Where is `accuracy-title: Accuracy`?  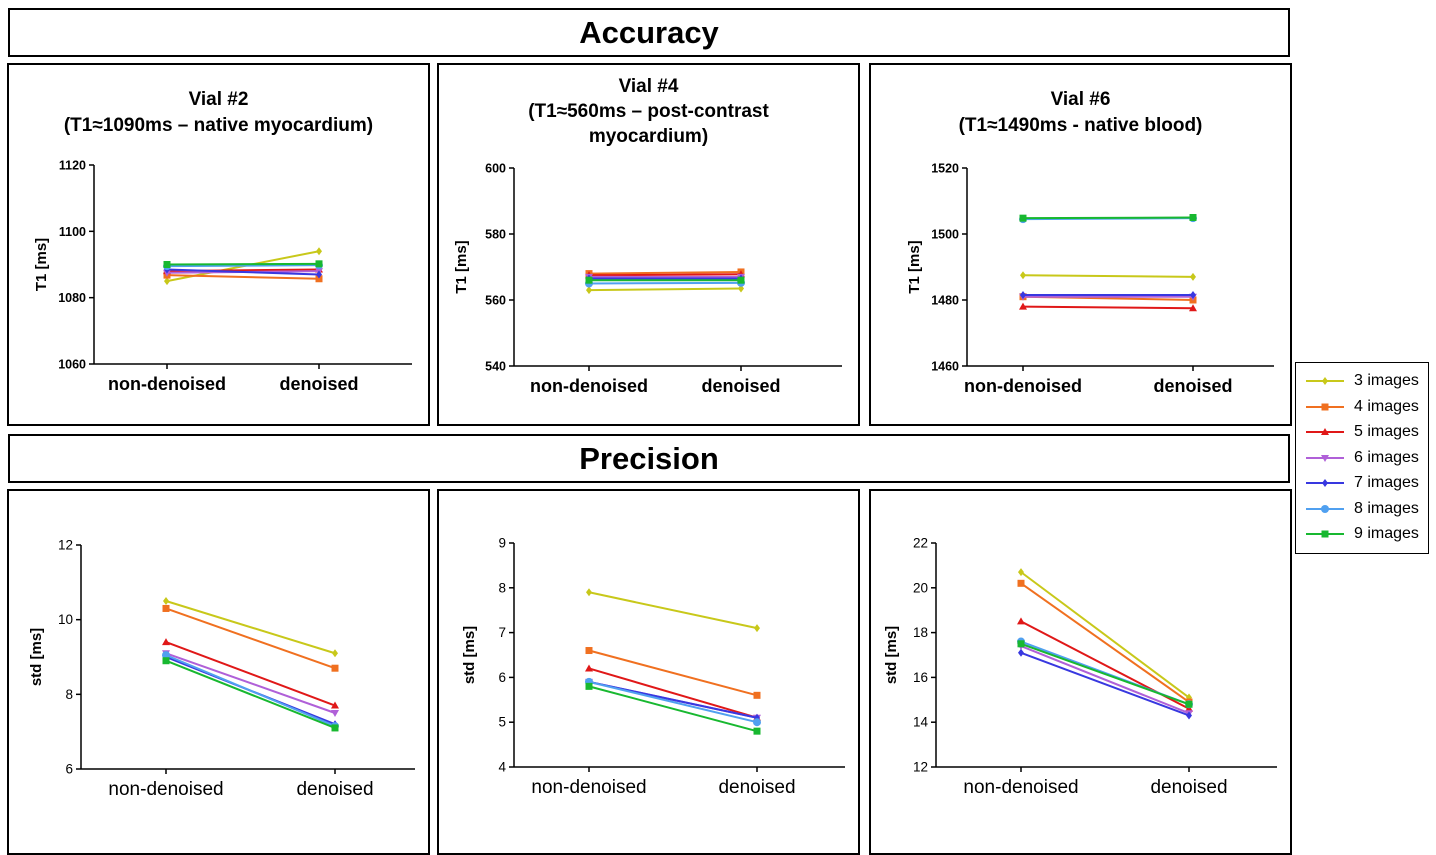 accuracy-title: Accuracy is located at coordinates (649, 32).